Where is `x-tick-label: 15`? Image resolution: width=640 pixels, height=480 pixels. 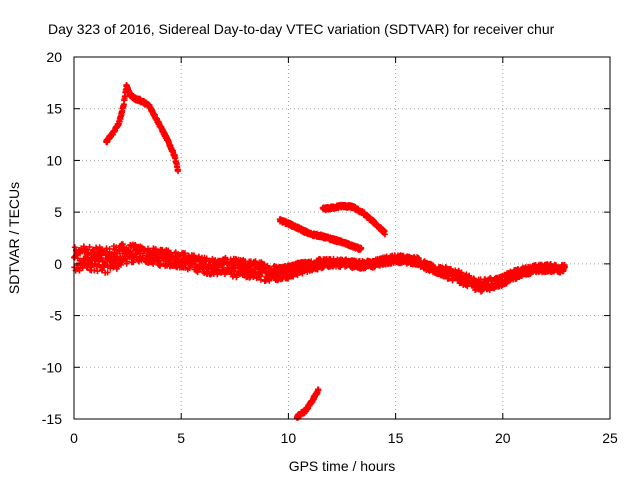 x-tick-label: 15 is located at coordinates (396, 438).